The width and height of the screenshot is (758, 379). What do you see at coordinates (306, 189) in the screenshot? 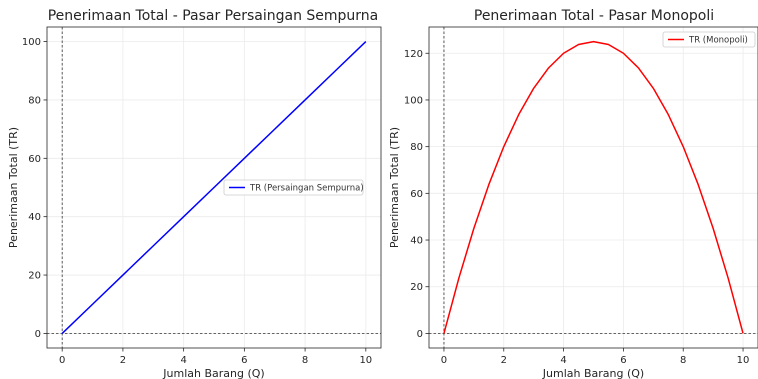
I see `legend-label: TR (Persaingan Sempurna)` at bounding box center [306, 189].